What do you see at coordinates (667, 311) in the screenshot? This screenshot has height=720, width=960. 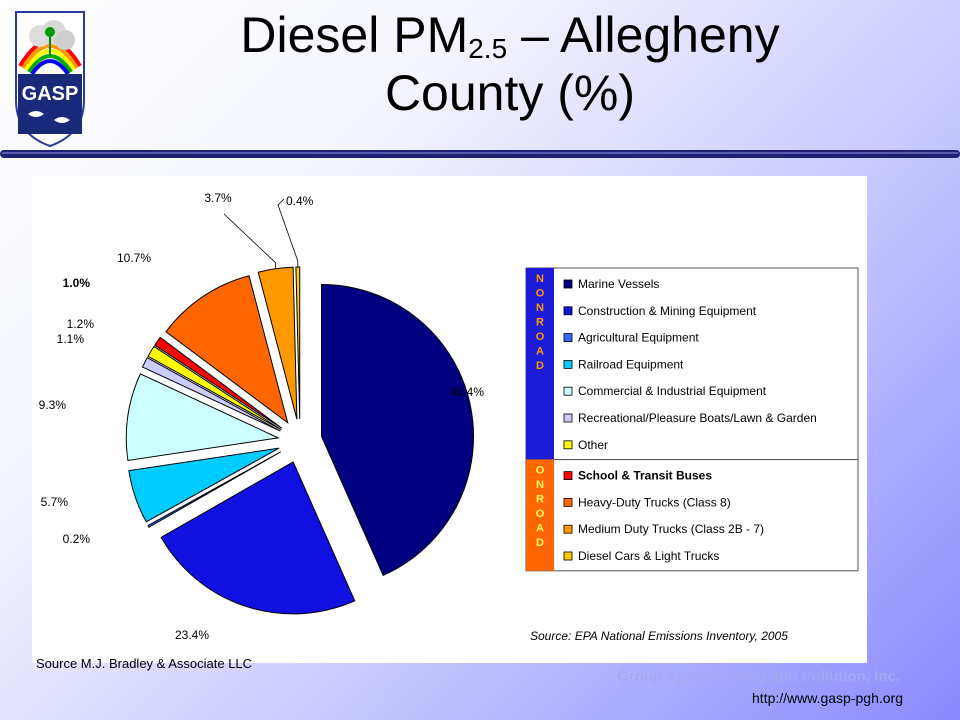 I see `legend-label-construction-mining-equipment: Construction & Mining Equipment` at bounding box center [667, 311].